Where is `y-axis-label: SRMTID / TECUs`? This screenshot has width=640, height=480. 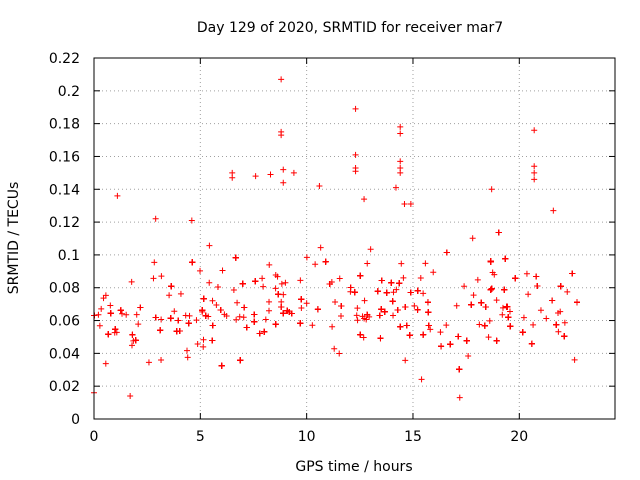
y-axis-label: SRMTID / TECUs is located at coordinates (14, 238).